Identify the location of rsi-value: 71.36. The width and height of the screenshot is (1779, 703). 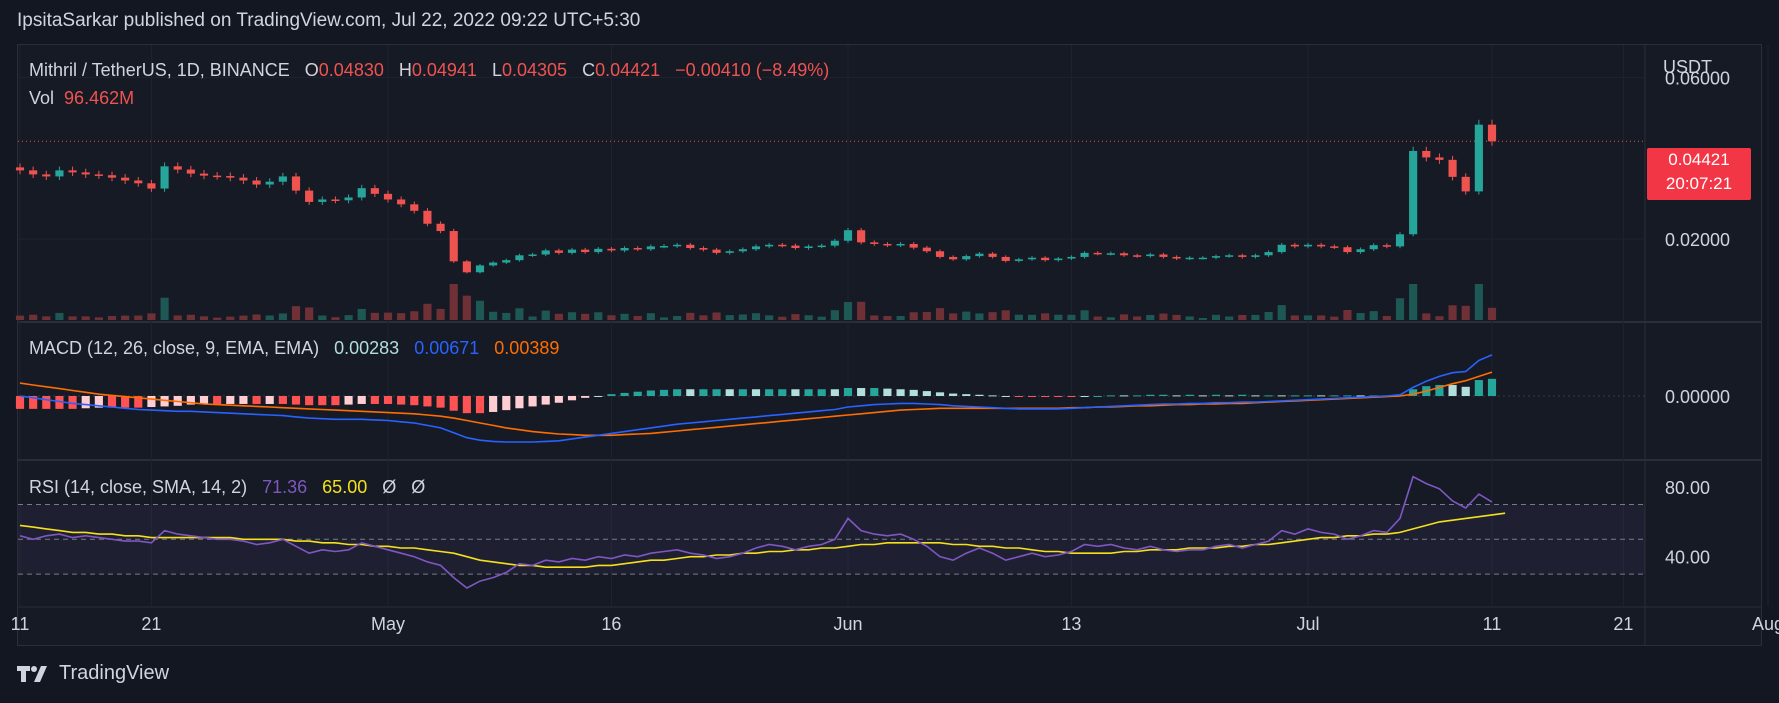
(285, 487).